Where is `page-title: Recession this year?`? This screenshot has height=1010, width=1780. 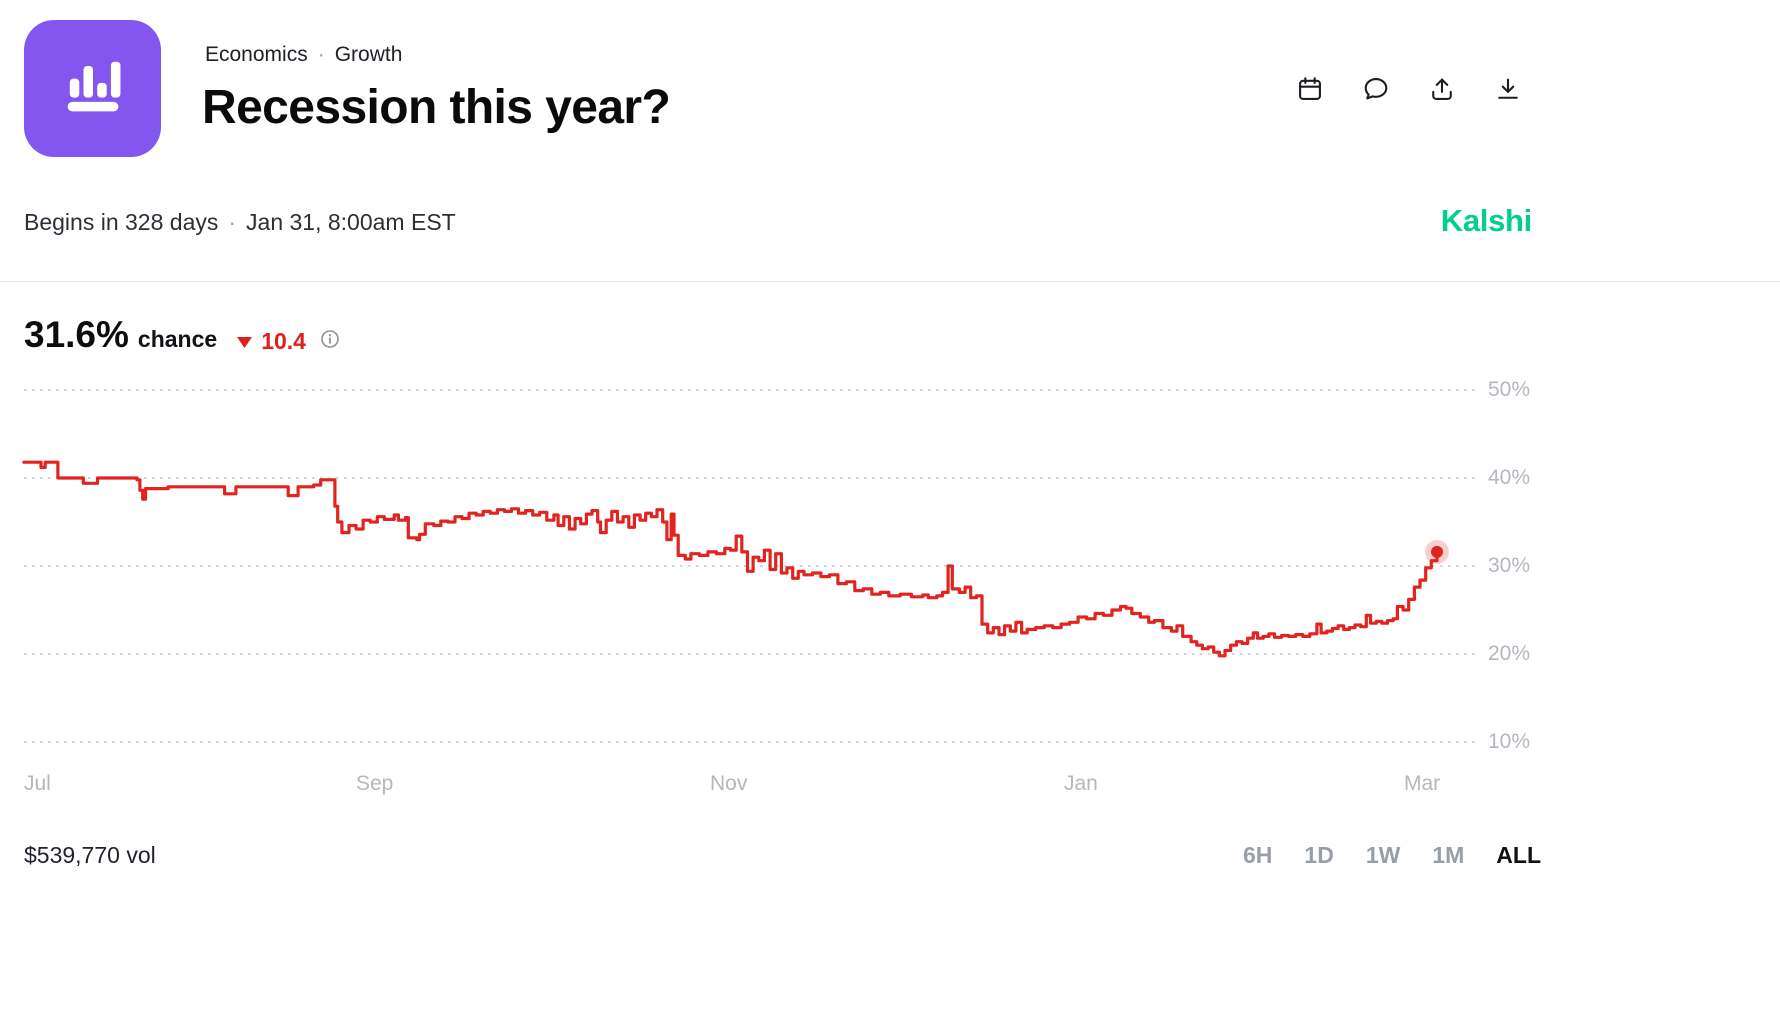
page-title: Recession this year? is located at coordinates (436, 107).